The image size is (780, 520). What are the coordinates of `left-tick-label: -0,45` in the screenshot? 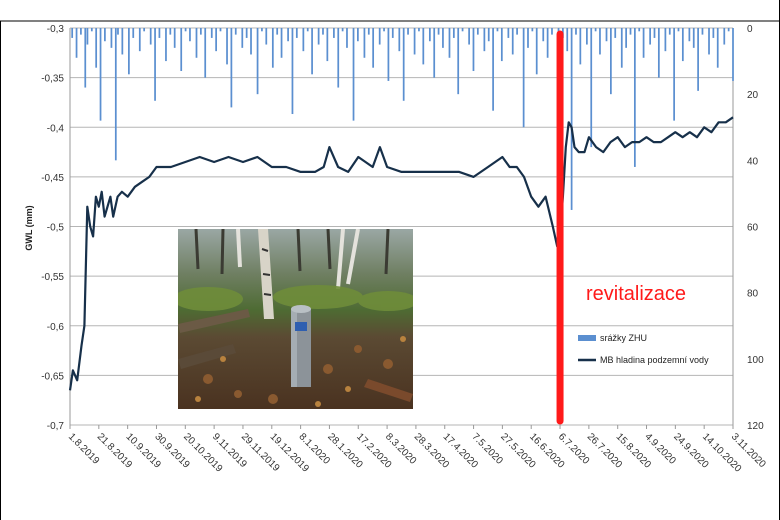 It's located at (52, 178).